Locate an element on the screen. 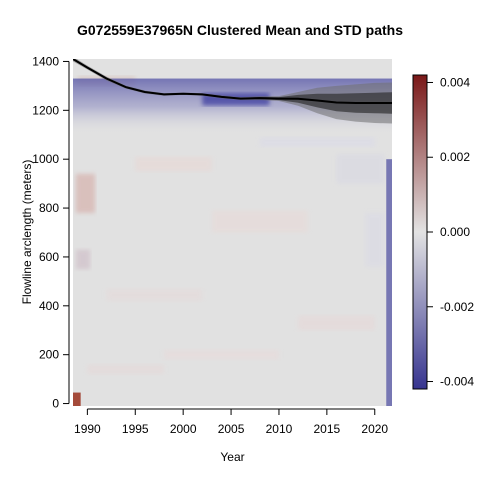  colorbar-gradient is located at coordinates (420, 232).